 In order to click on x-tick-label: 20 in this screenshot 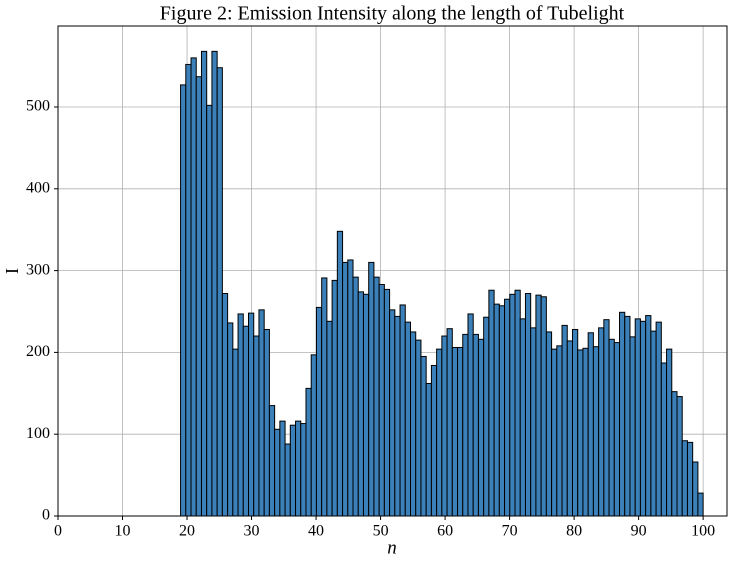, I will do `click(187, 531)`.